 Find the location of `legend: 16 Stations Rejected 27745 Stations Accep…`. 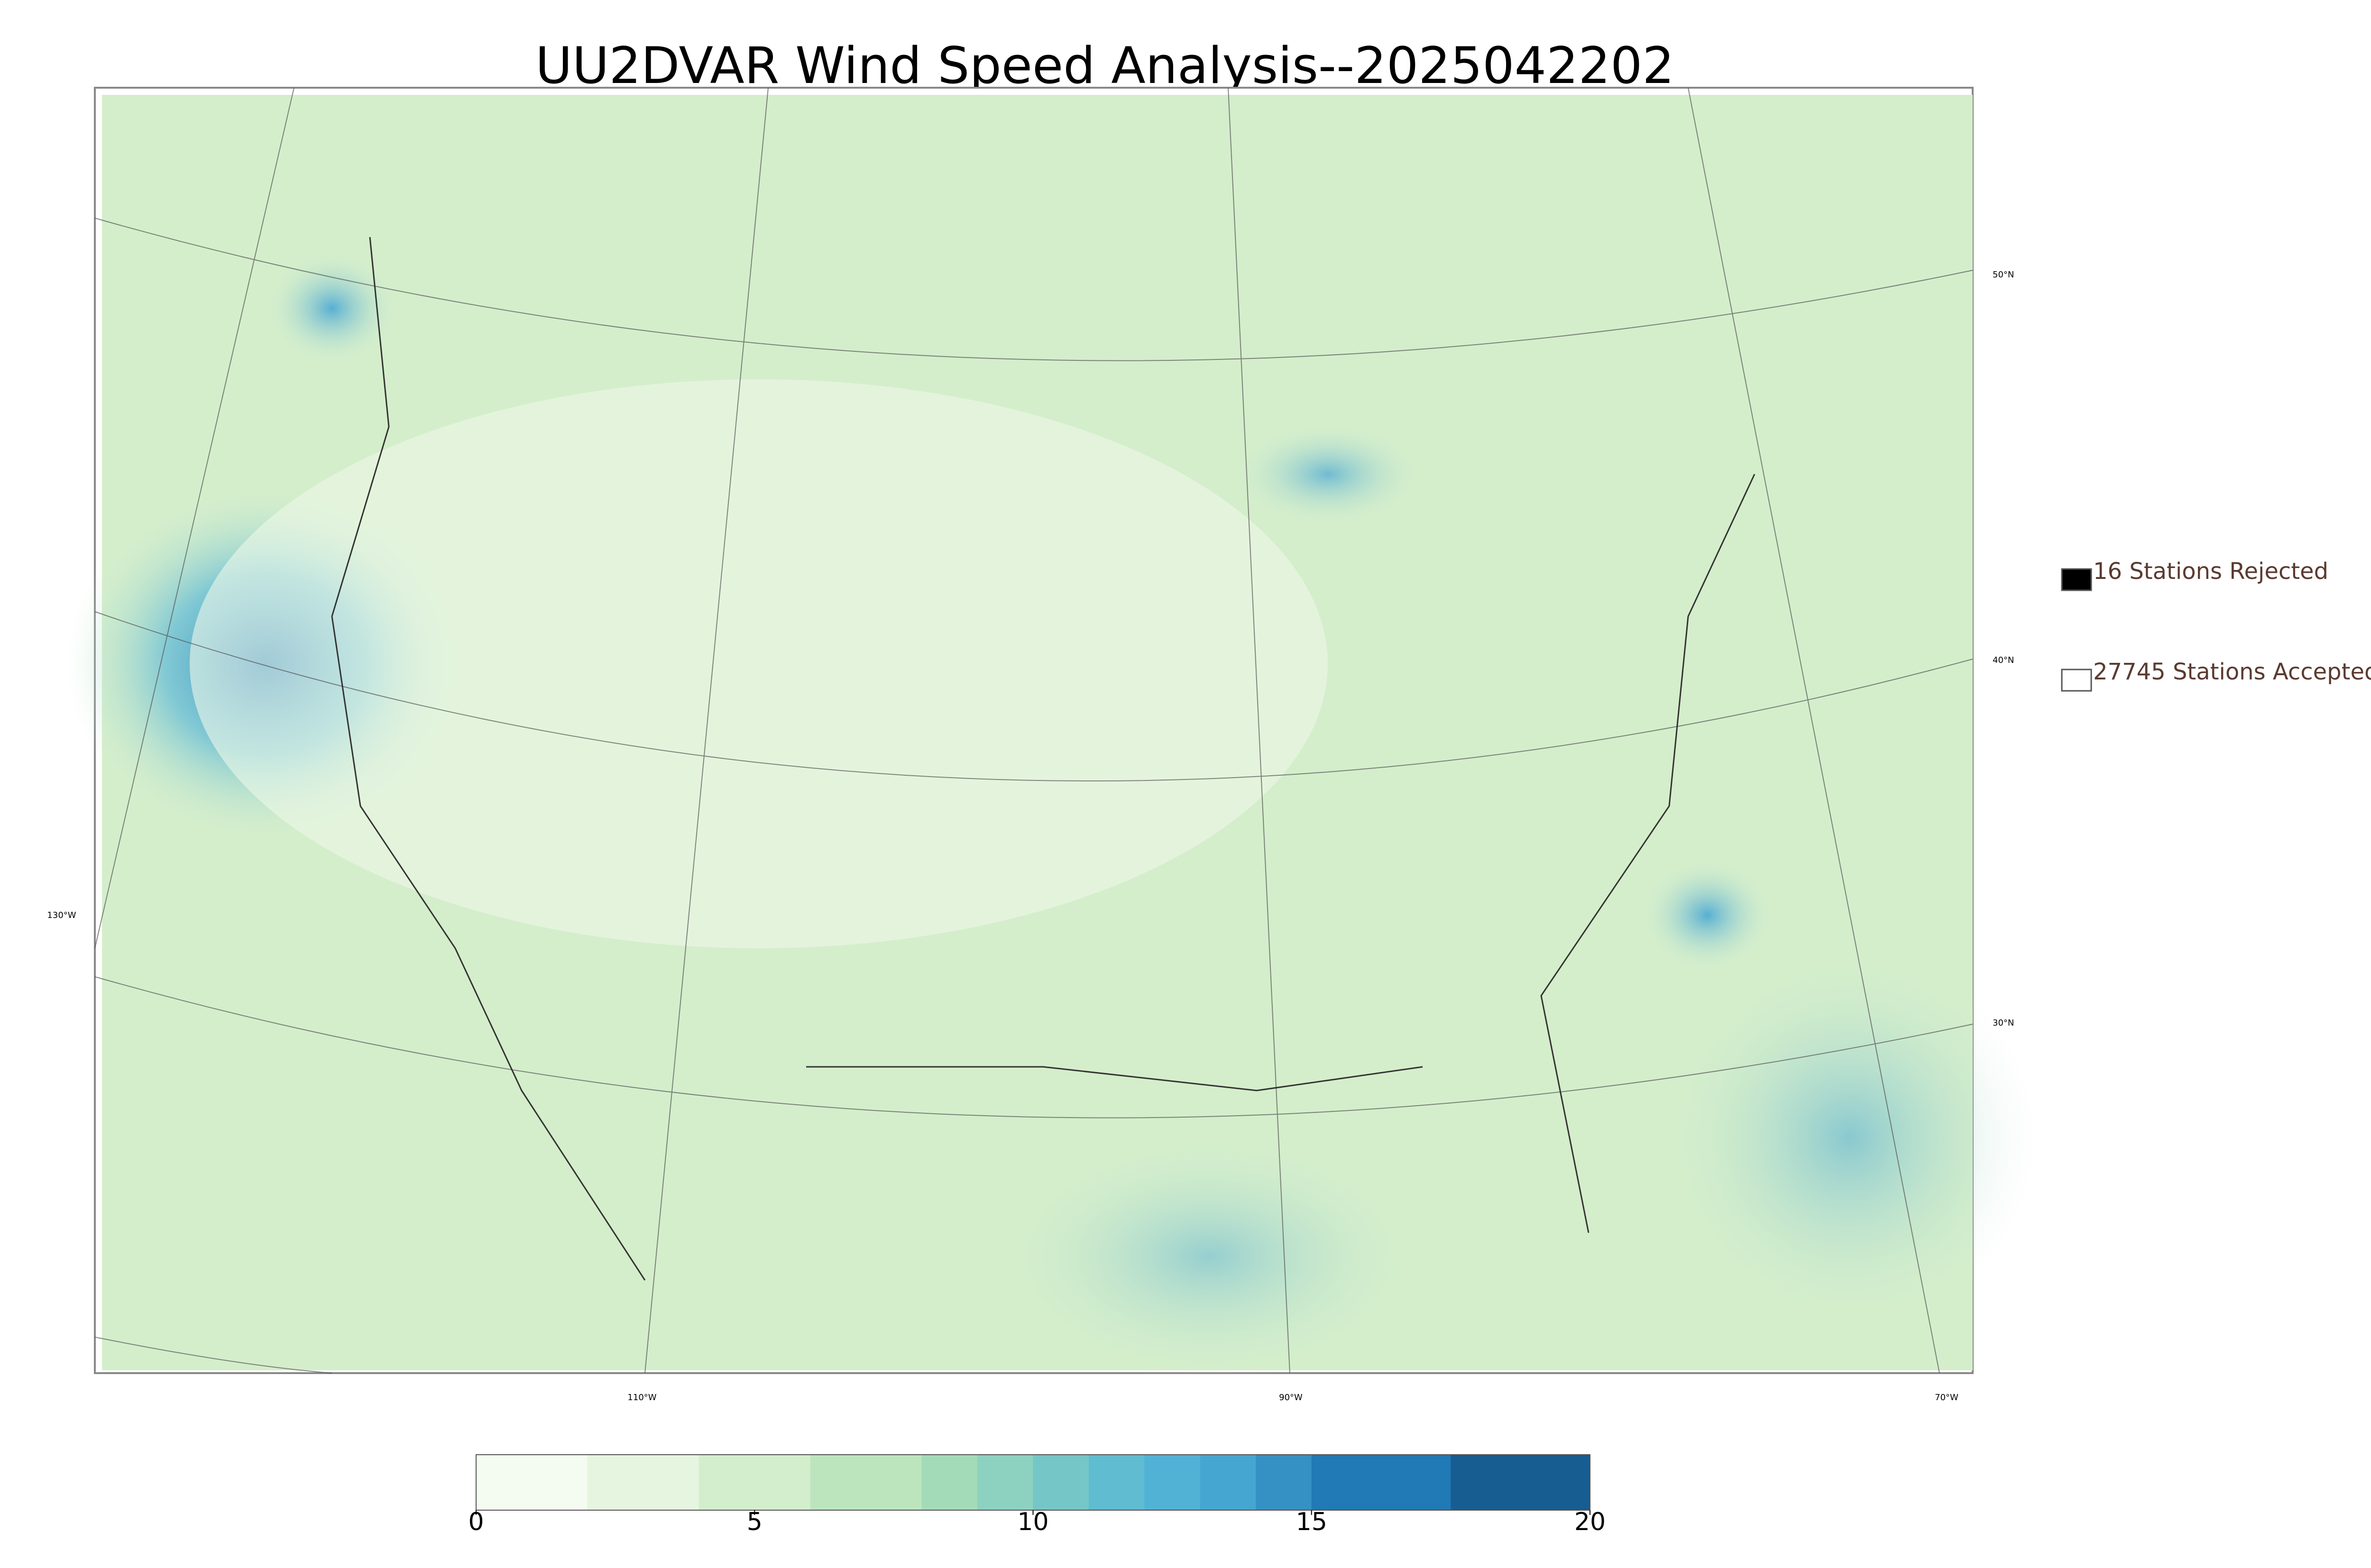

legend: 16 Stations Rejected 27745 Stations Accep… is located at coordinates (2216, 625).